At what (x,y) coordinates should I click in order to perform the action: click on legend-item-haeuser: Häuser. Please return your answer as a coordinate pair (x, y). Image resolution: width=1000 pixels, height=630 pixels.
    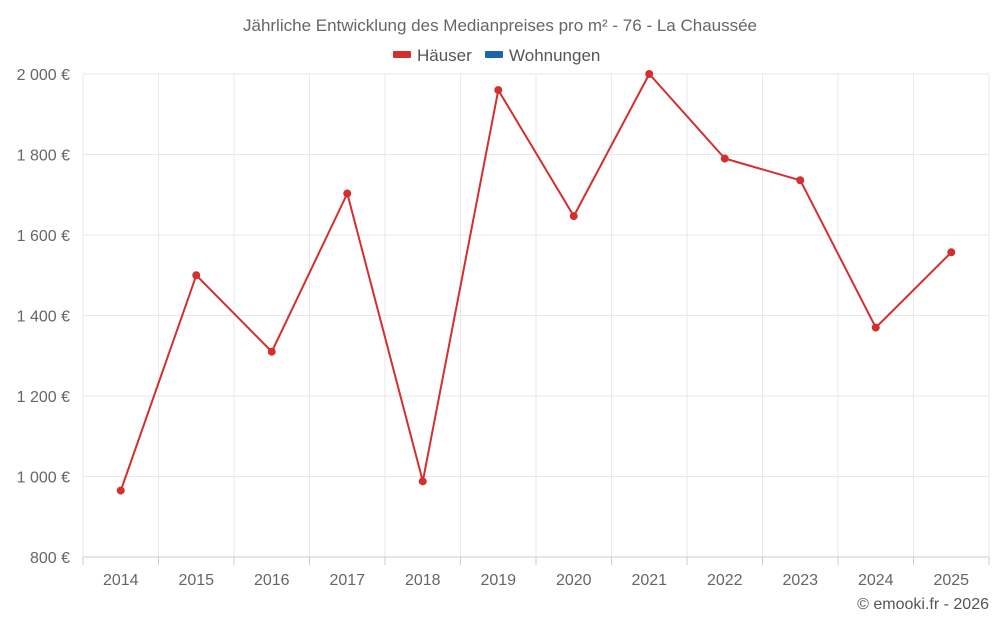
    Looking at the image, I should click on (432, 55).